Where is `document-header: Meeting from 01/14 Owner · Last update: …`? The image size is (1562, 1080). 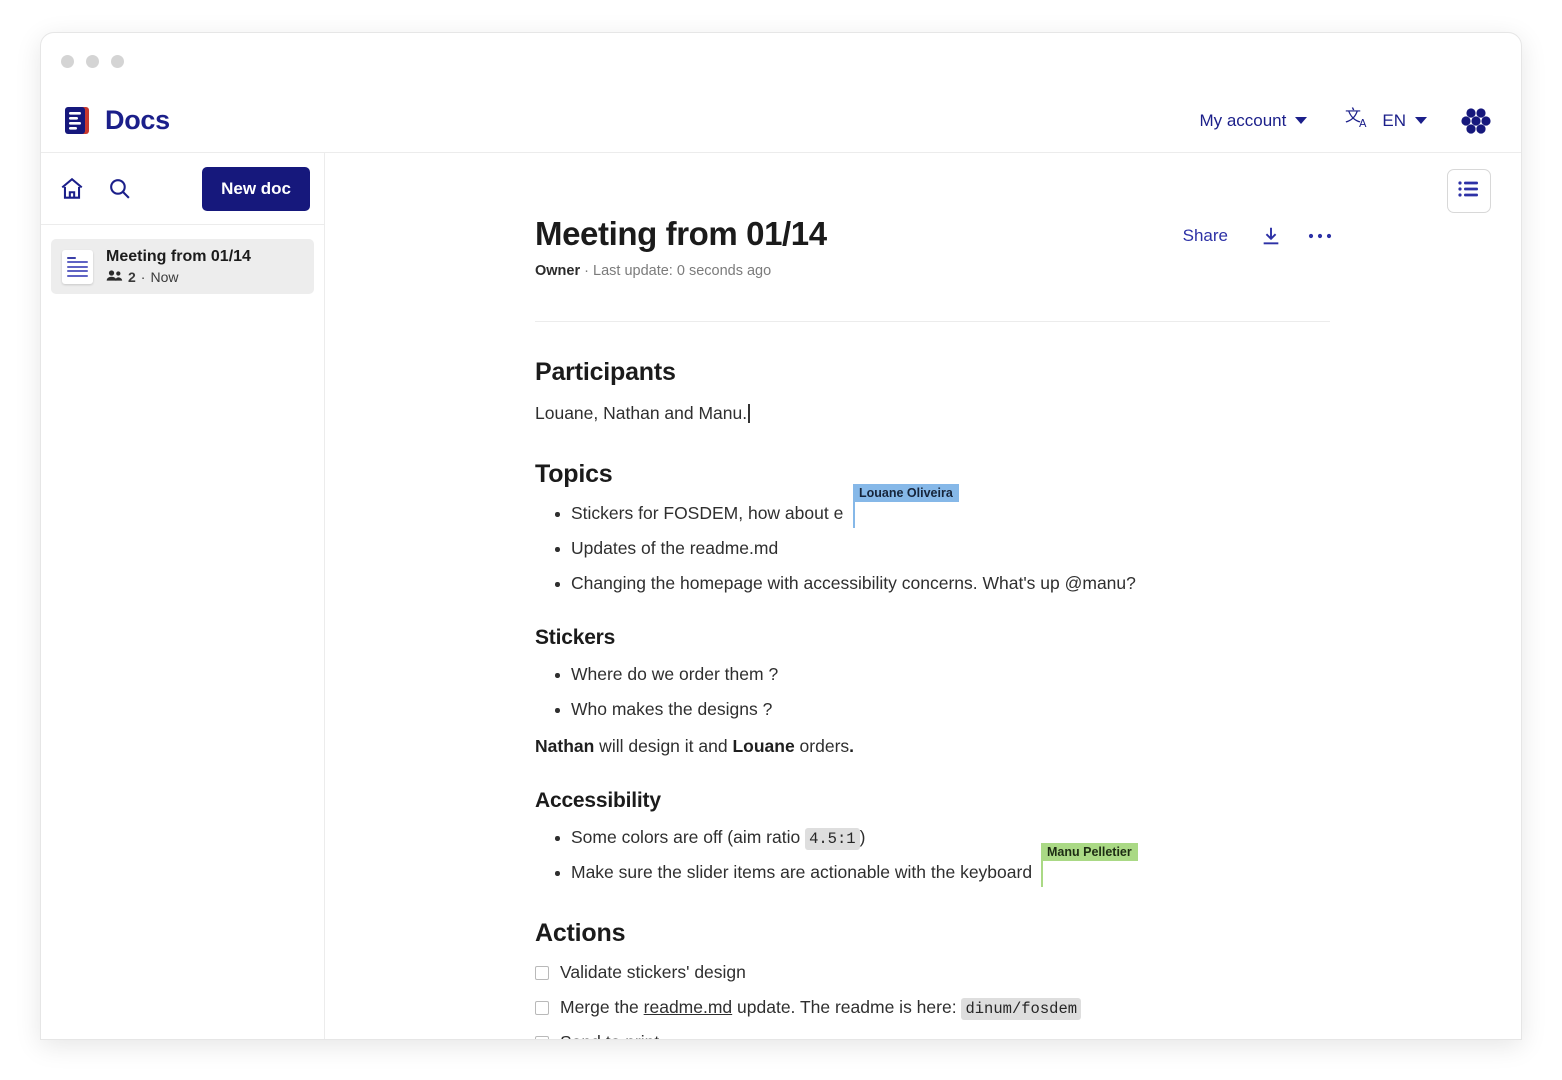 document-header: Meeting from 01/14 Owner · Last update: … is located at coordinates (933, 247).